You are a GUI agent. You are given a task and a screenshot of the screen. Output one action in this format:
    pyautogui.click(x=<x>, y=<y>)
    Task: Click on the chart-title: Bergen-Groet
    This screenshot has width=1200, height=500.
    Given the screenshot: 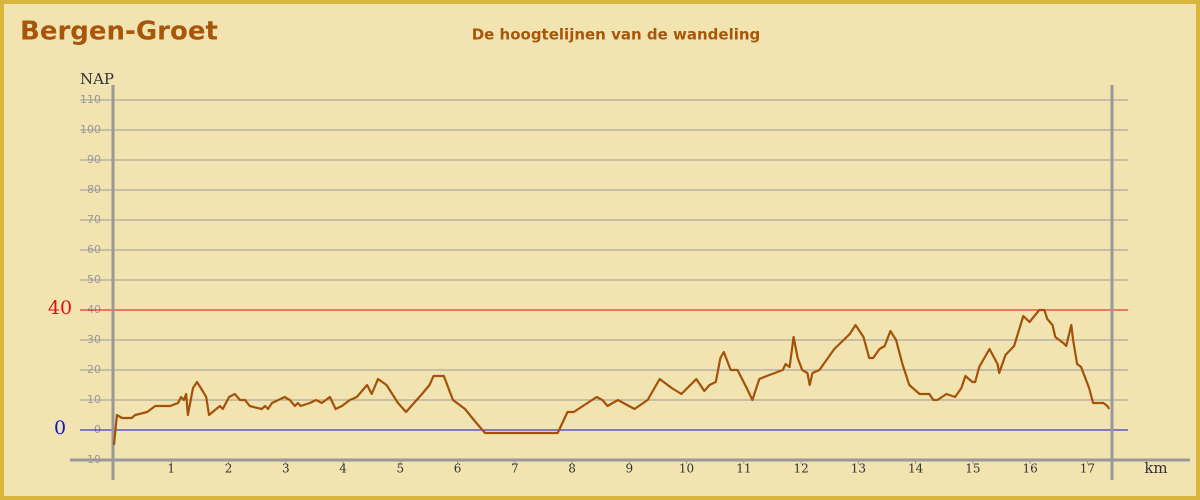 What is the action you would take?
    pyautogui.click(x=119, y=32)
    